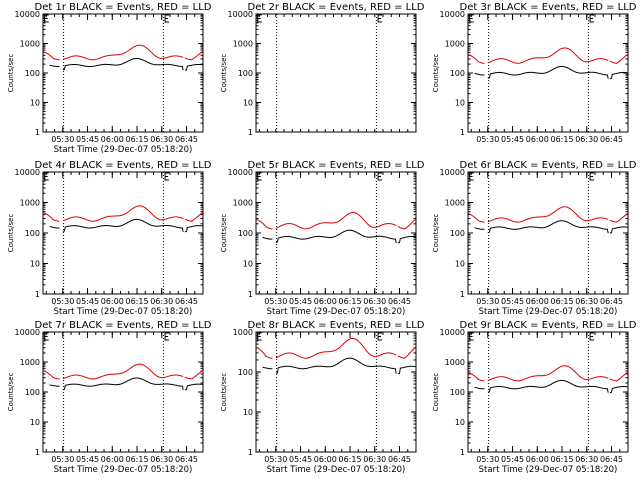  I want to click on panel-title: Det 3r BLACK = Events, RED = LLD, so click(548, 7).